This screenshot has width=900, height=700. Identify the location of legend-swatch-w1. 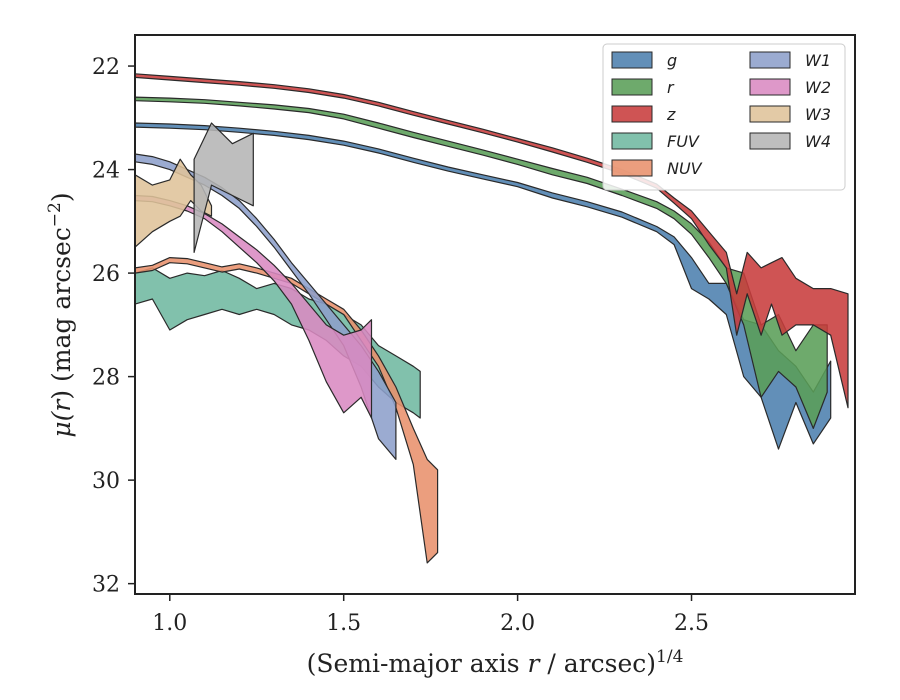
(770, 60).